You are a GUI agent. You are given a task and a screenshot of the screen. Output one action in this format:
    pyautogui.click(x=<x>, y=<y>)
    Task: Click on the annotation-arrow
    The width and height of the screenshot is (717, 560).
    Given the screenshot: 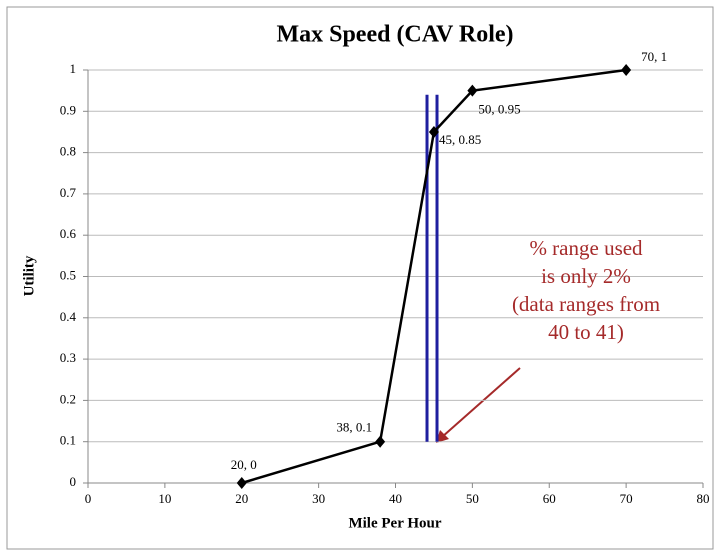 What is the action you would take?
    pyautogui.click(x=481, y=402)
    